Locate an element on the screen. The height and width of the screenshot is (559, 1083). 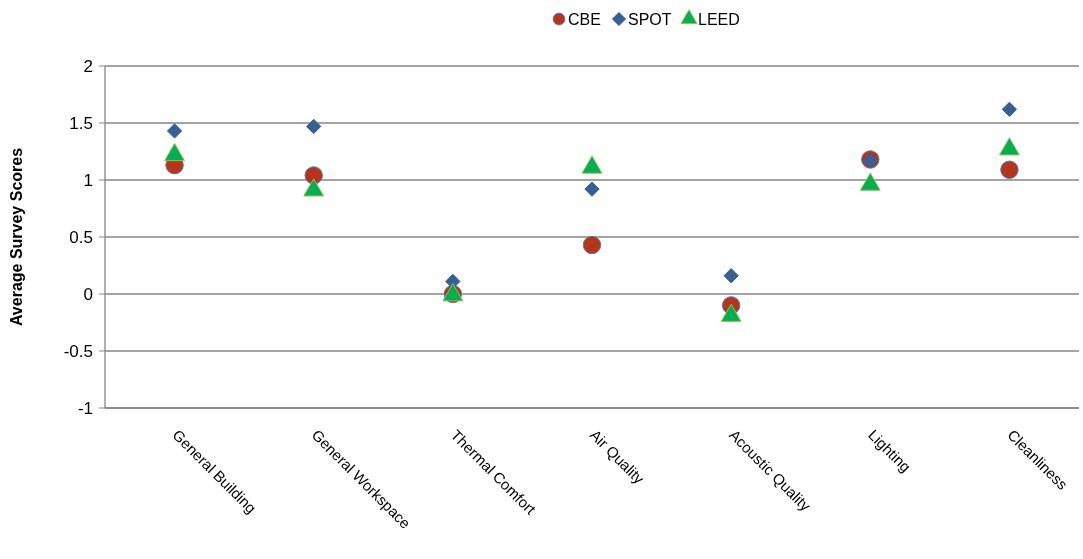
legend-label: LEED is located at coordinates (719, 19).